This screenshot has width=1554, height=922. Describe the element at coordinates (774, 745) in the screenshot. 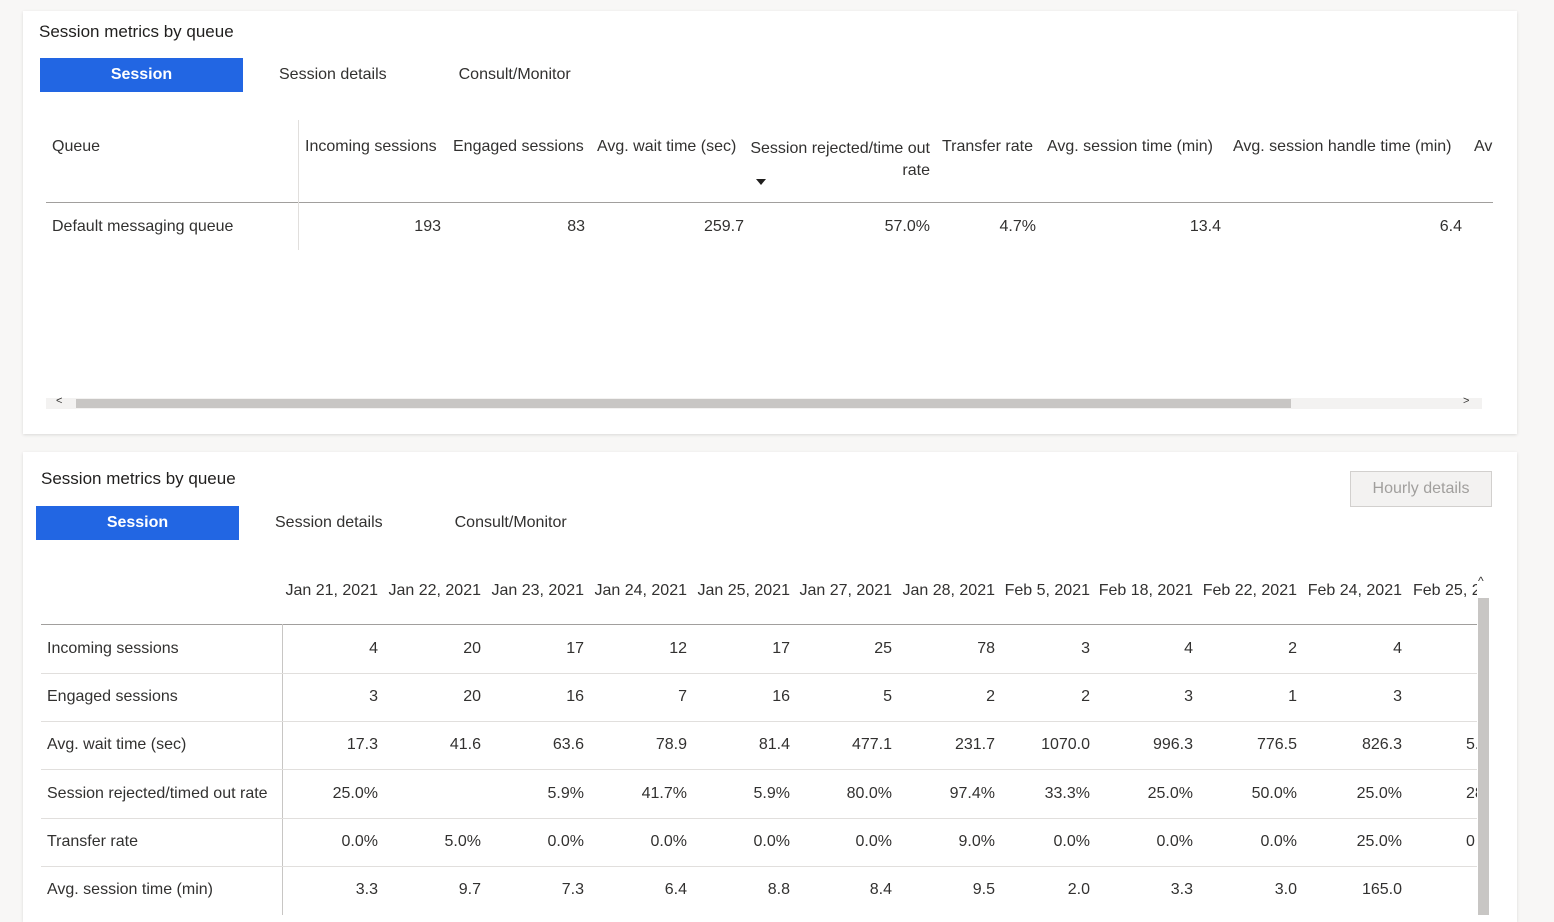

I see `cell-value: 81.4` at that location.